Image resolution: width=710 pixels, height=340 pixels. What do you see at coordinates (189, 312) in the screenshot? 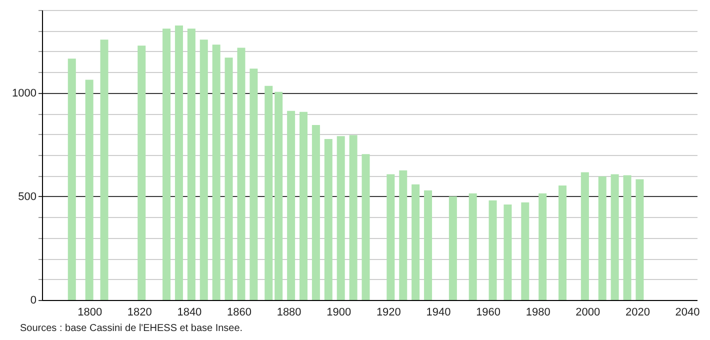
I see `x-tick-label: 1840` at bounding box center [189, 312].